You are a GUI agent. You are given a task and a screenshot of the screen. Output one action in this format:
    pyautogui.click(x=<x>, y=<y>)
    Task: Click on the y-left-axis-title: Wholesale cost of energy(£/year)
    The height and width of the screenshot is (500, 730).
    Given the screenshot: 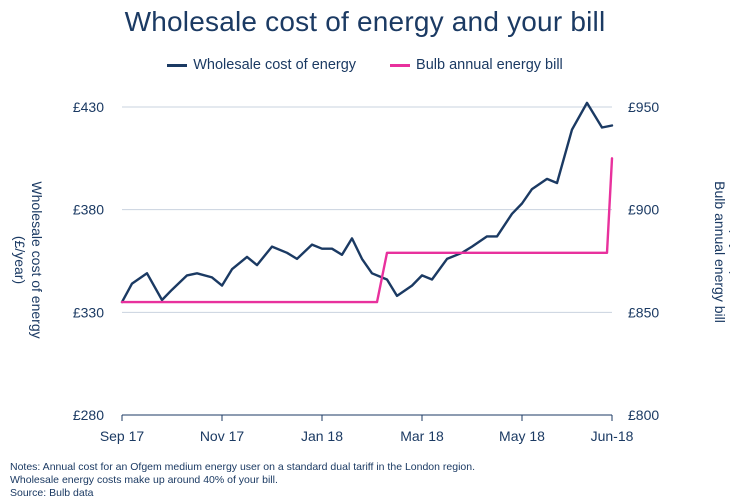 What is the action you would take?
    pyautogui.click(x=28, y=259)
    